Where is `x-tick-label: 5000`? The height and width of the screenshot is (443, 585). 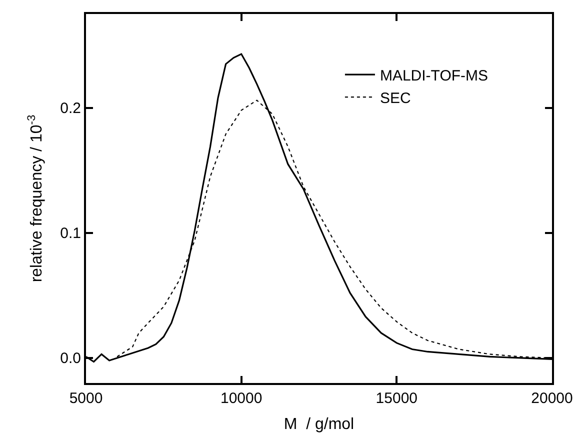
x-tick-label: 5000 is located at coordinates (86, 398).